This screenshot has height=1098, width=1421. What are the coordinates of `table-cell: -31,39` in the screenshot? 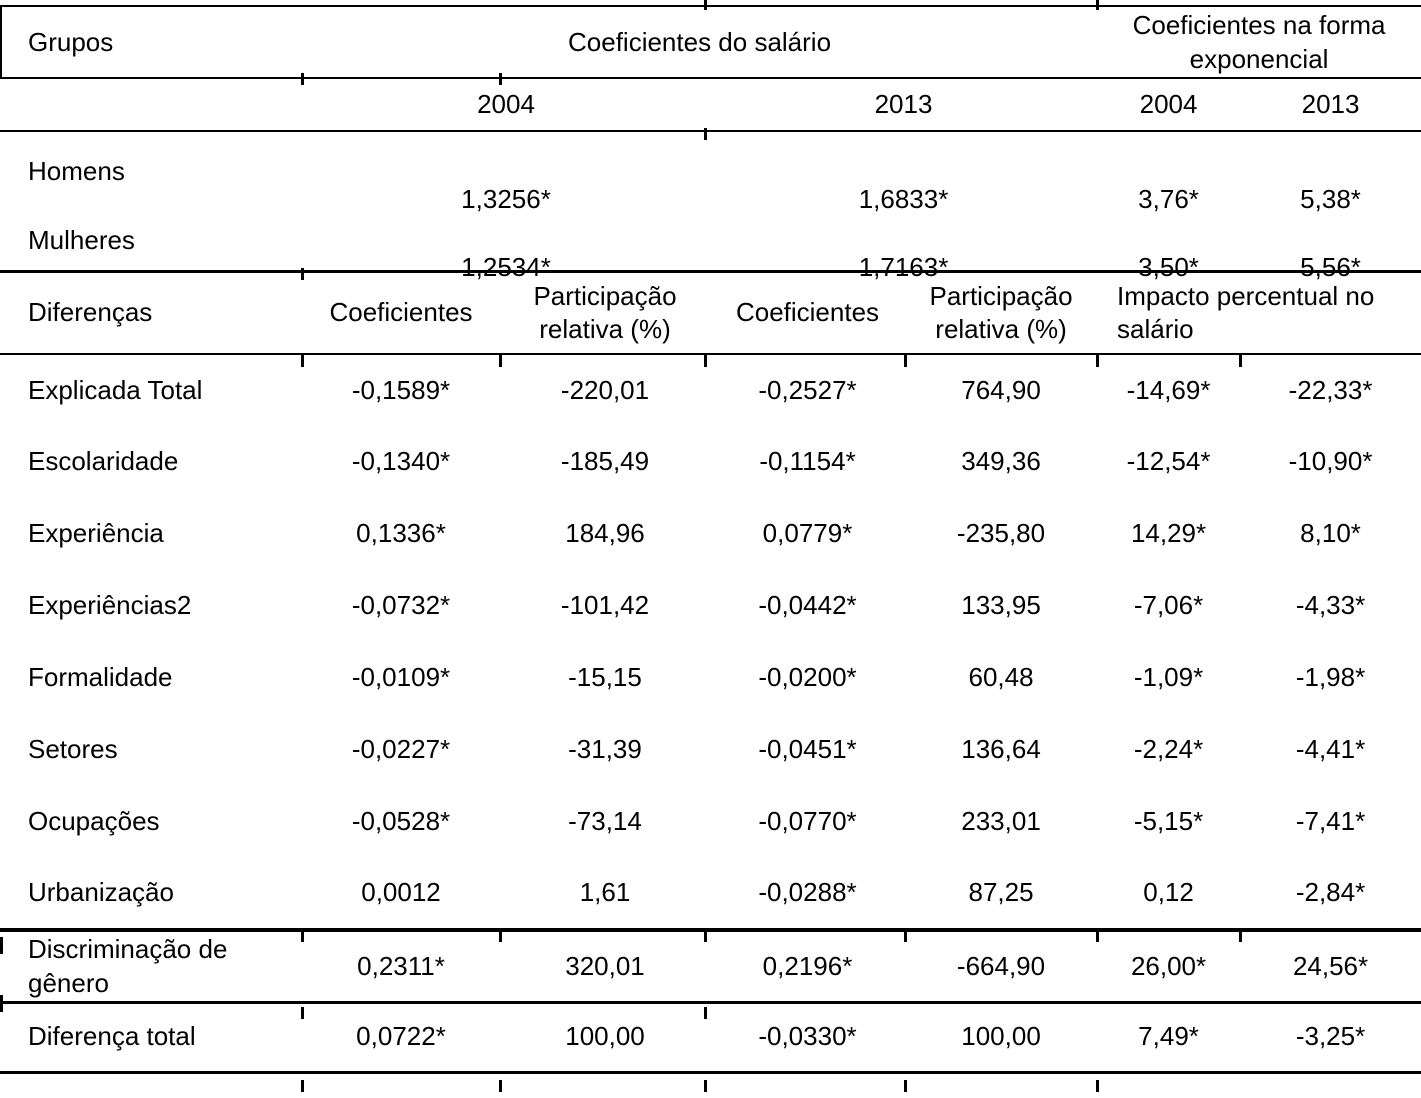 It's located at (605, 749).